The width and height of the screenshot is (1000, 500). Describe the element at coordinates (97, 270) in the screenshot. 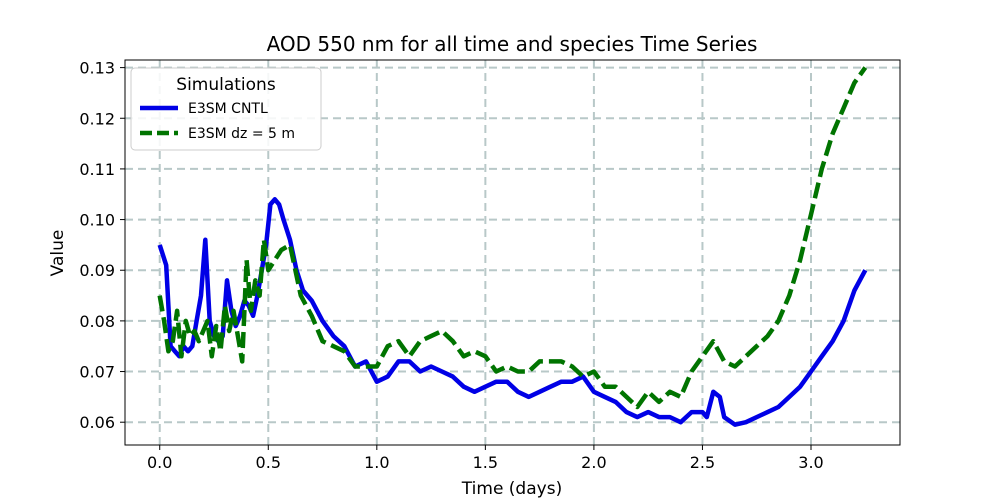

I see `y-tick-label: 0.09` at that location.